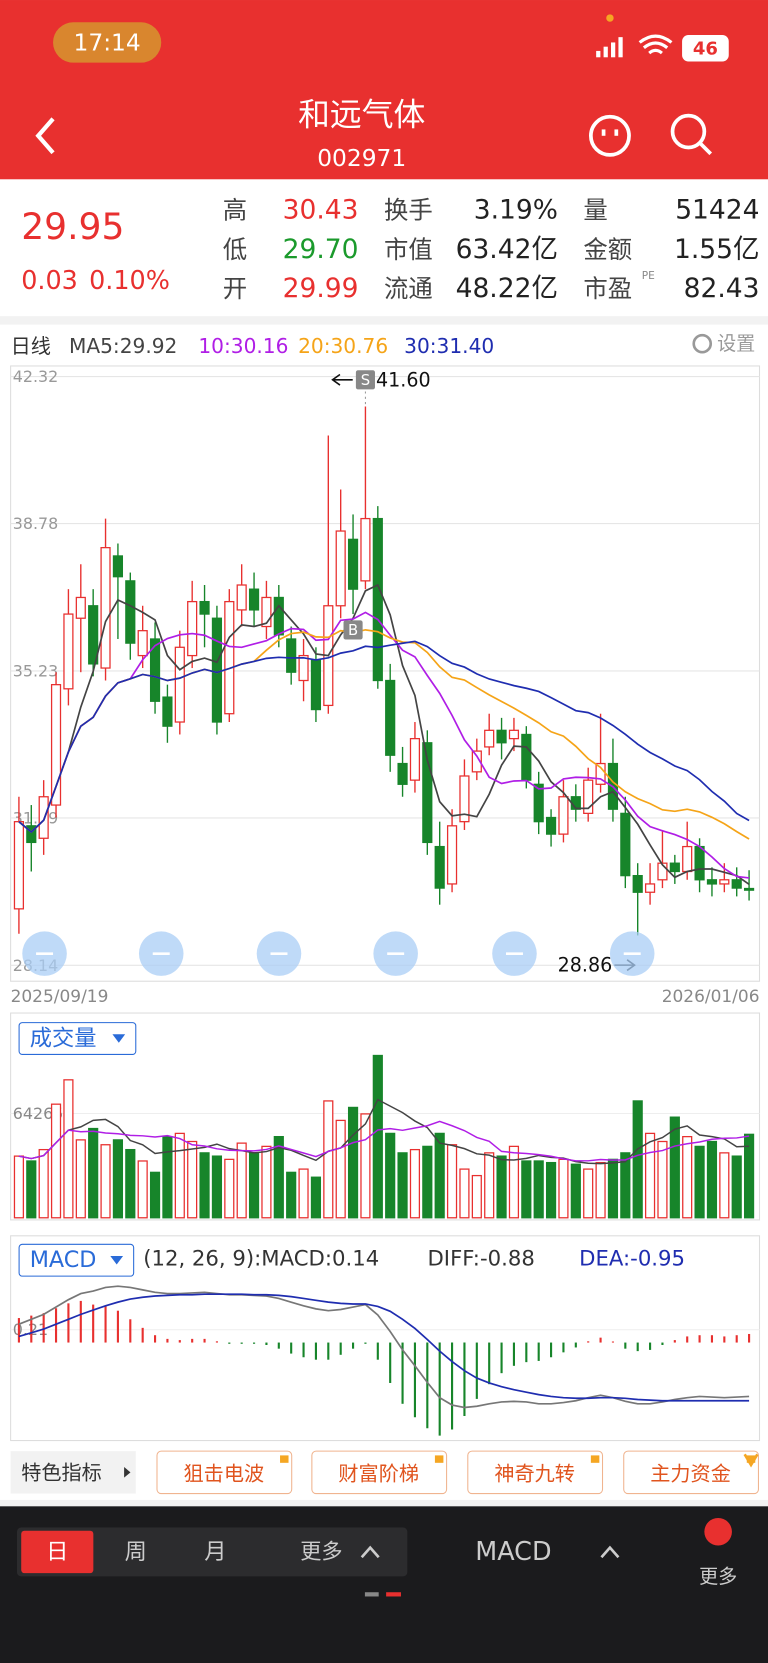 This screenshot has height=1663, width=768. I want to click on feature-arrow, so click(127, 1472).